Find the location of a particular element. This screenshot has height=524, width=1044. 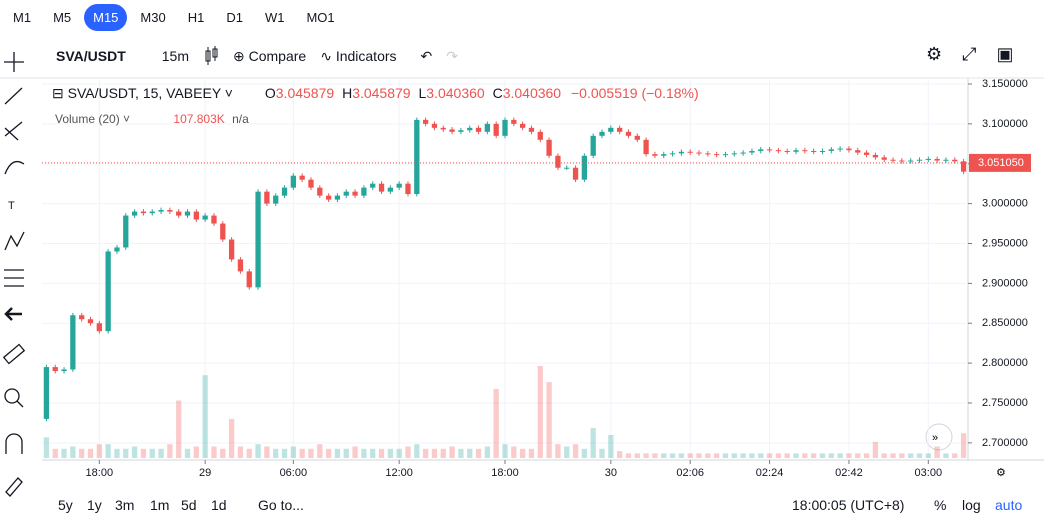

volume-legend: Volume (20) ˅ 107.803K n/a is located at coordinates (152, 119).